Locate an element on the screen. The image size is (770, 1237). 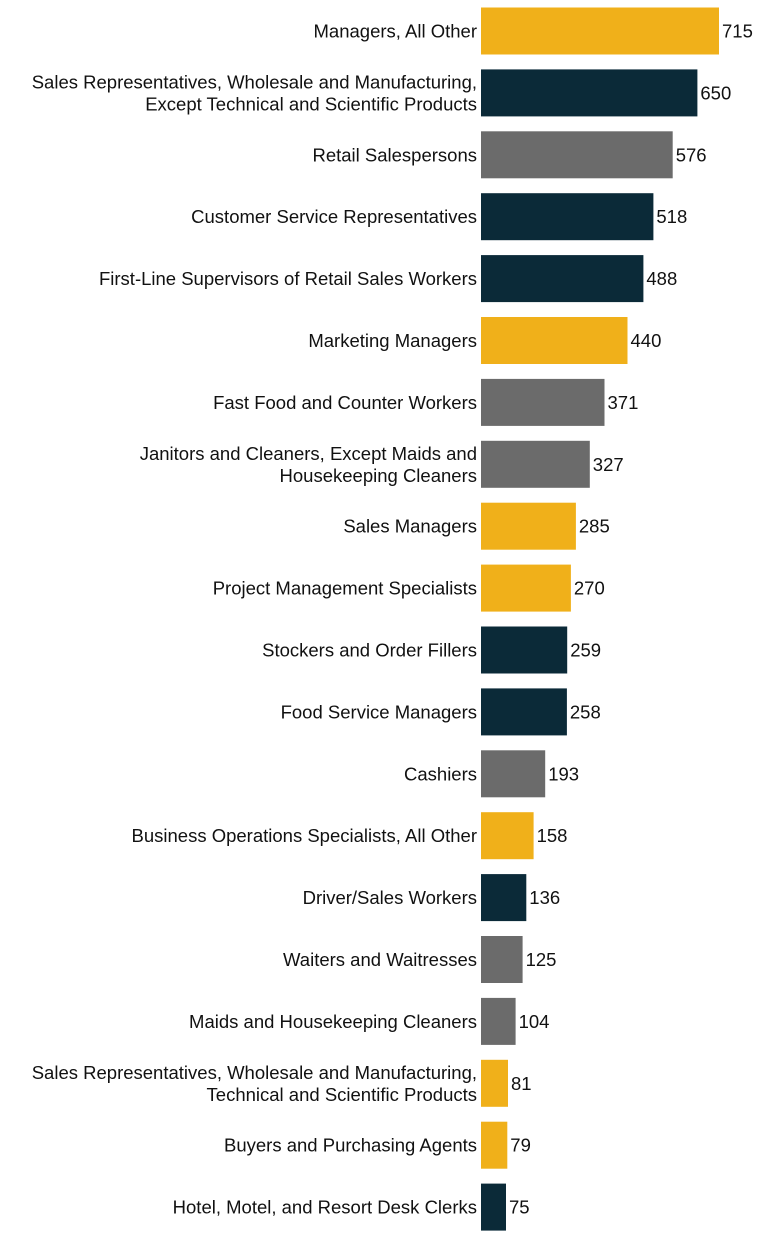
value-label: 650 is located at coordinates (715, 92).